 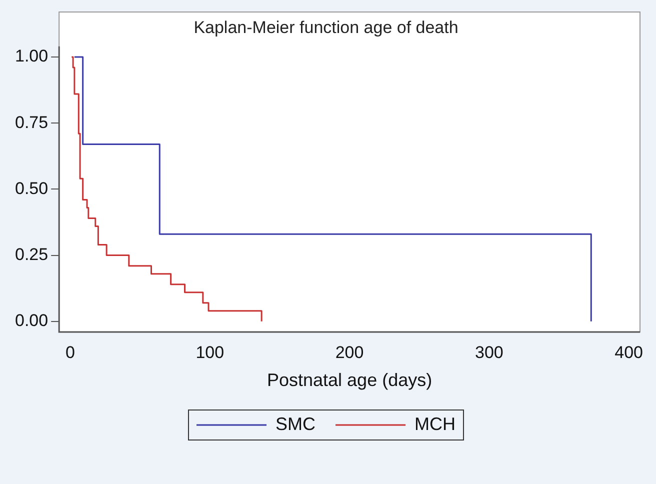 What do you see at coordinates (349, 352) in the screenshot?
I see `x-tick-label: 200` at bounding box center [349, 352].